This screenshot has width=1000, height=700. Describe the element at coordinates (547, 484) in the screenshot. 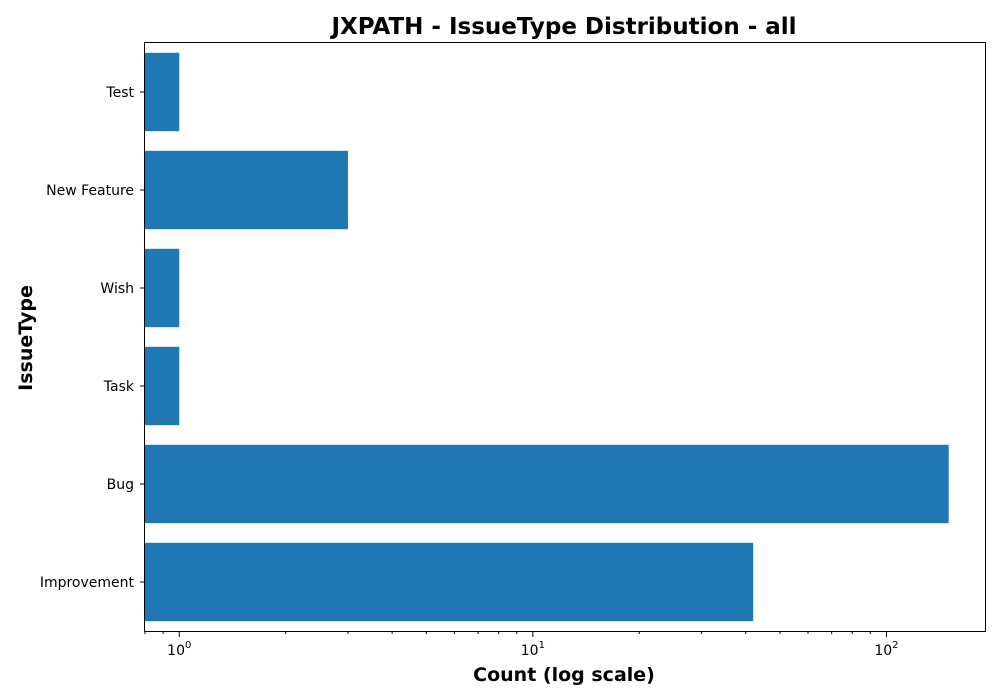

I see `bar-bug` at that location.